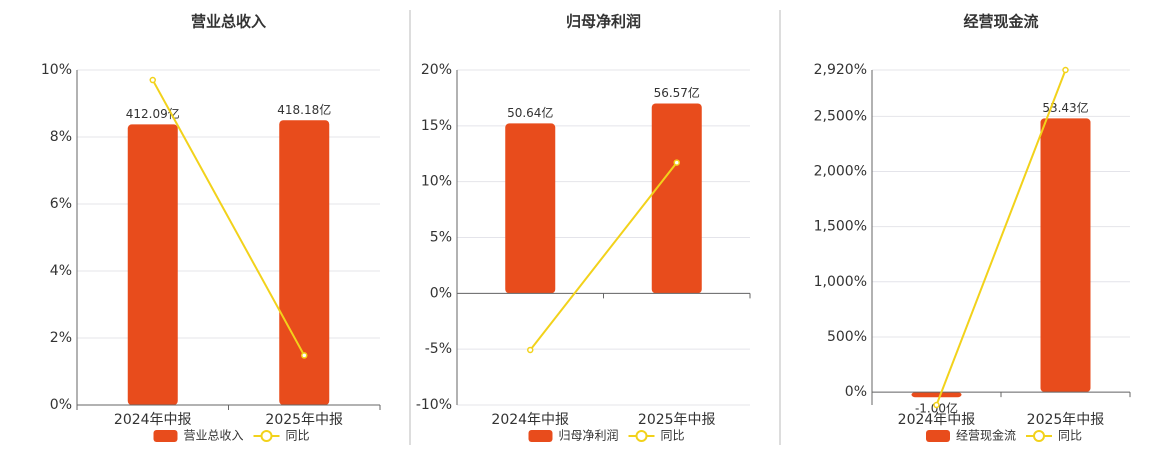 This screenshot has height=450, width=1160. What do you see at coordinates (530, 112) in the screenshot?
I see `value-label: 50.64亿` at bounding box center [530, 112].